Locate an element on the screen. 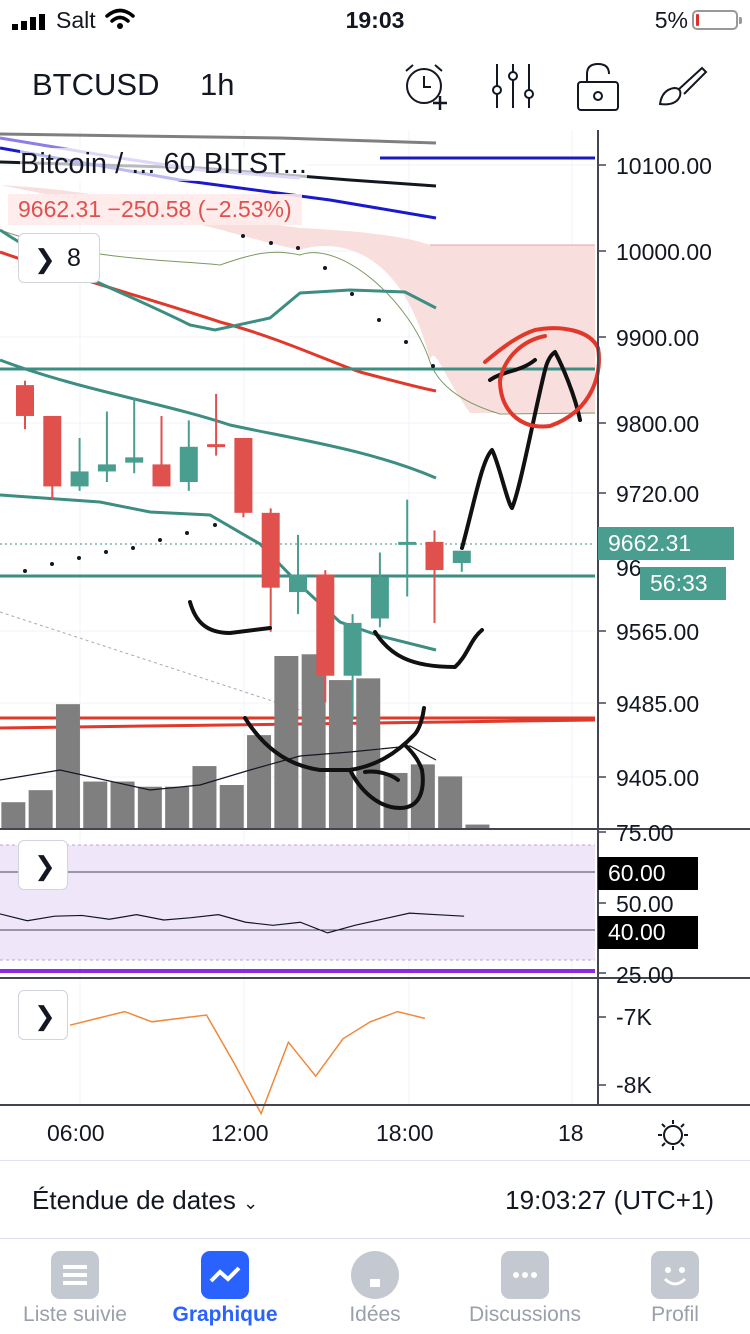 Image resolution: width=750 pixels, height=1334 pixels. tab-ideas: Idées is located at coordinates (375, 1286).